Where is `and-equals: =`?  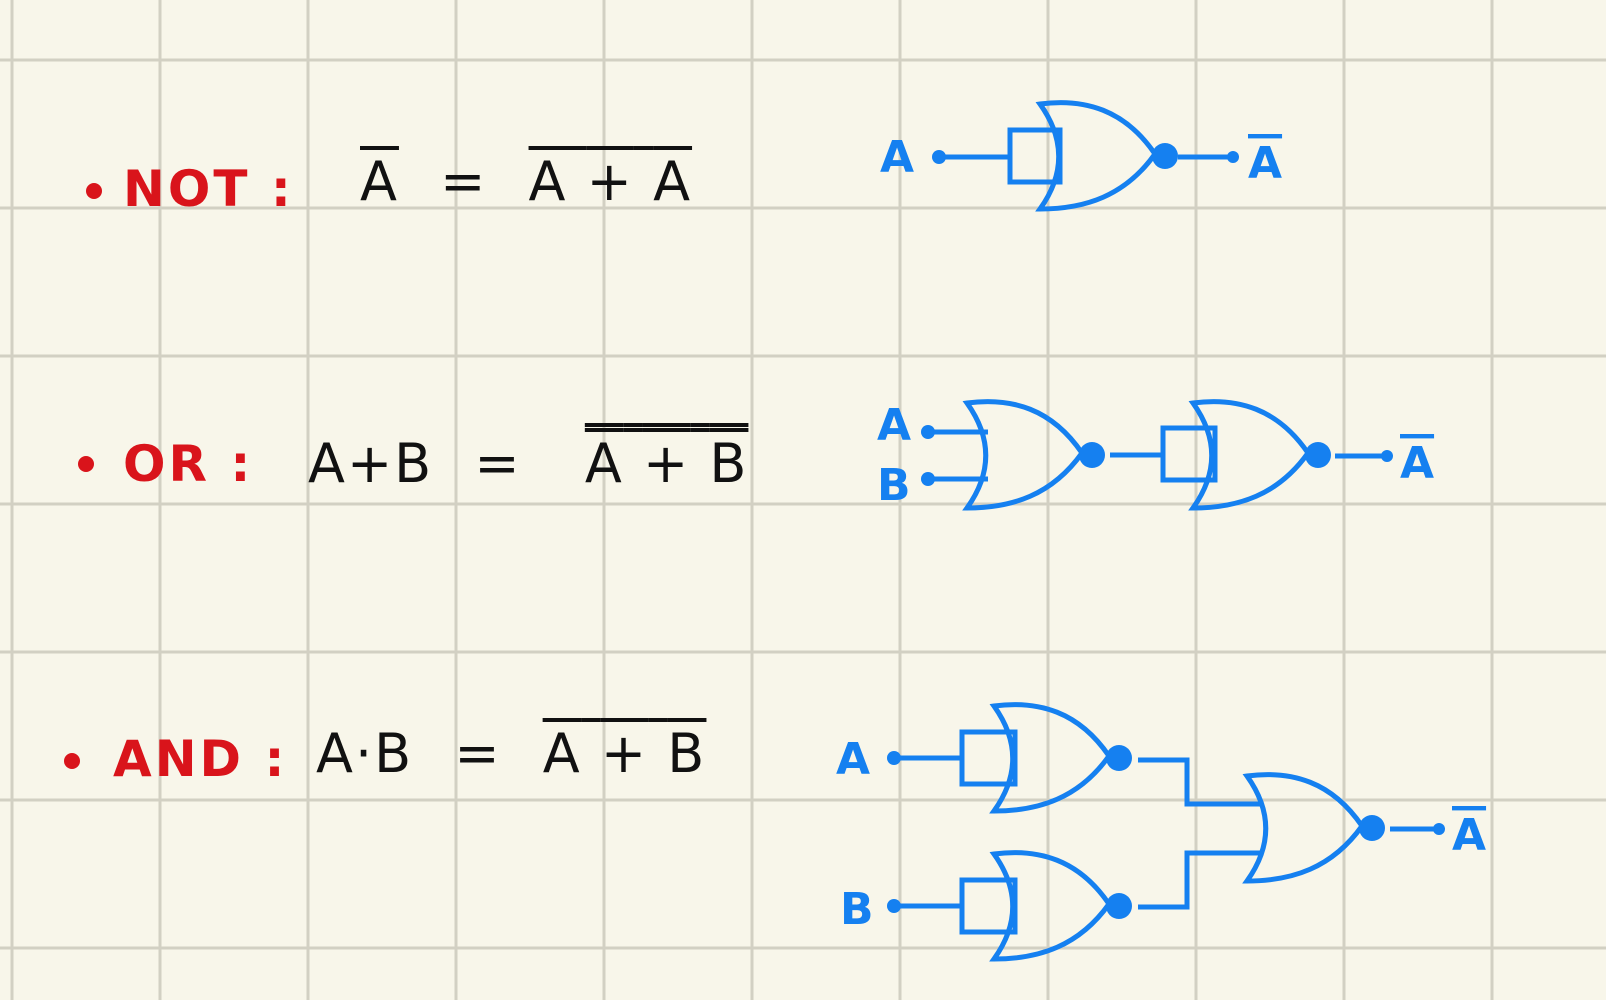
and-equals: = is located at coordinates (478, 753).